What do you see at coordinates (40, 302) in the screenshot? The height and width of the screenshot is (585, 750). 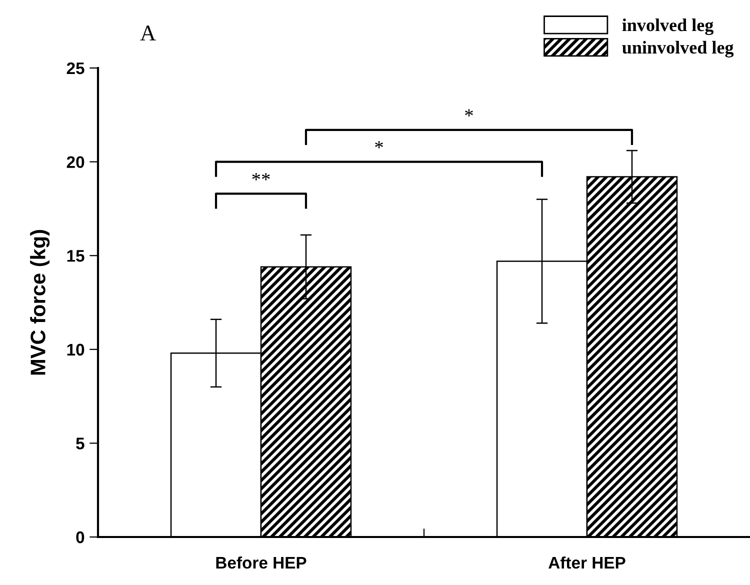 I see `y-axis-title: MVC force (kg)` at bounding box center [40, 302].